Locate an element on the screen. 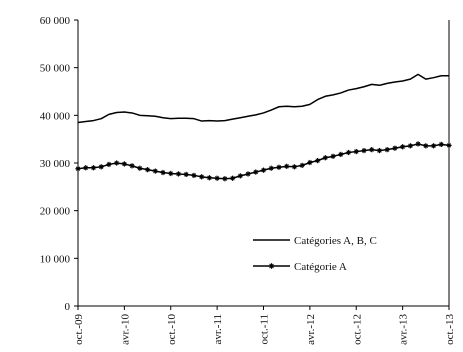 The image size is (463, 352). y-axis-ticks: 0 10 000 20 000 30 000 40 000 50 000 60 000 is located at coordinates (59, 164).